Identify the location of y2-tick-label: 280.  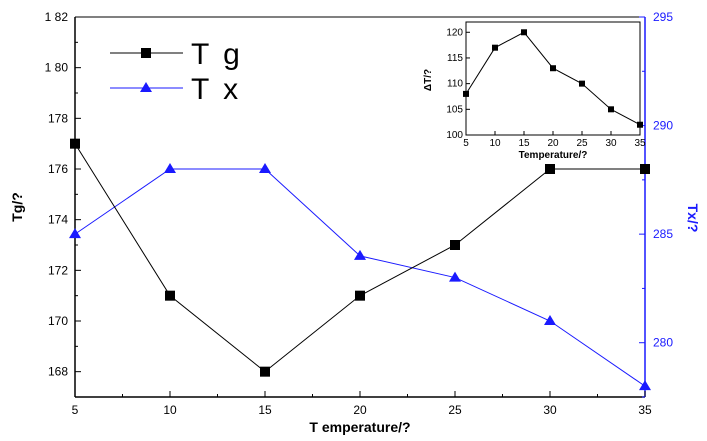
(663, 343).